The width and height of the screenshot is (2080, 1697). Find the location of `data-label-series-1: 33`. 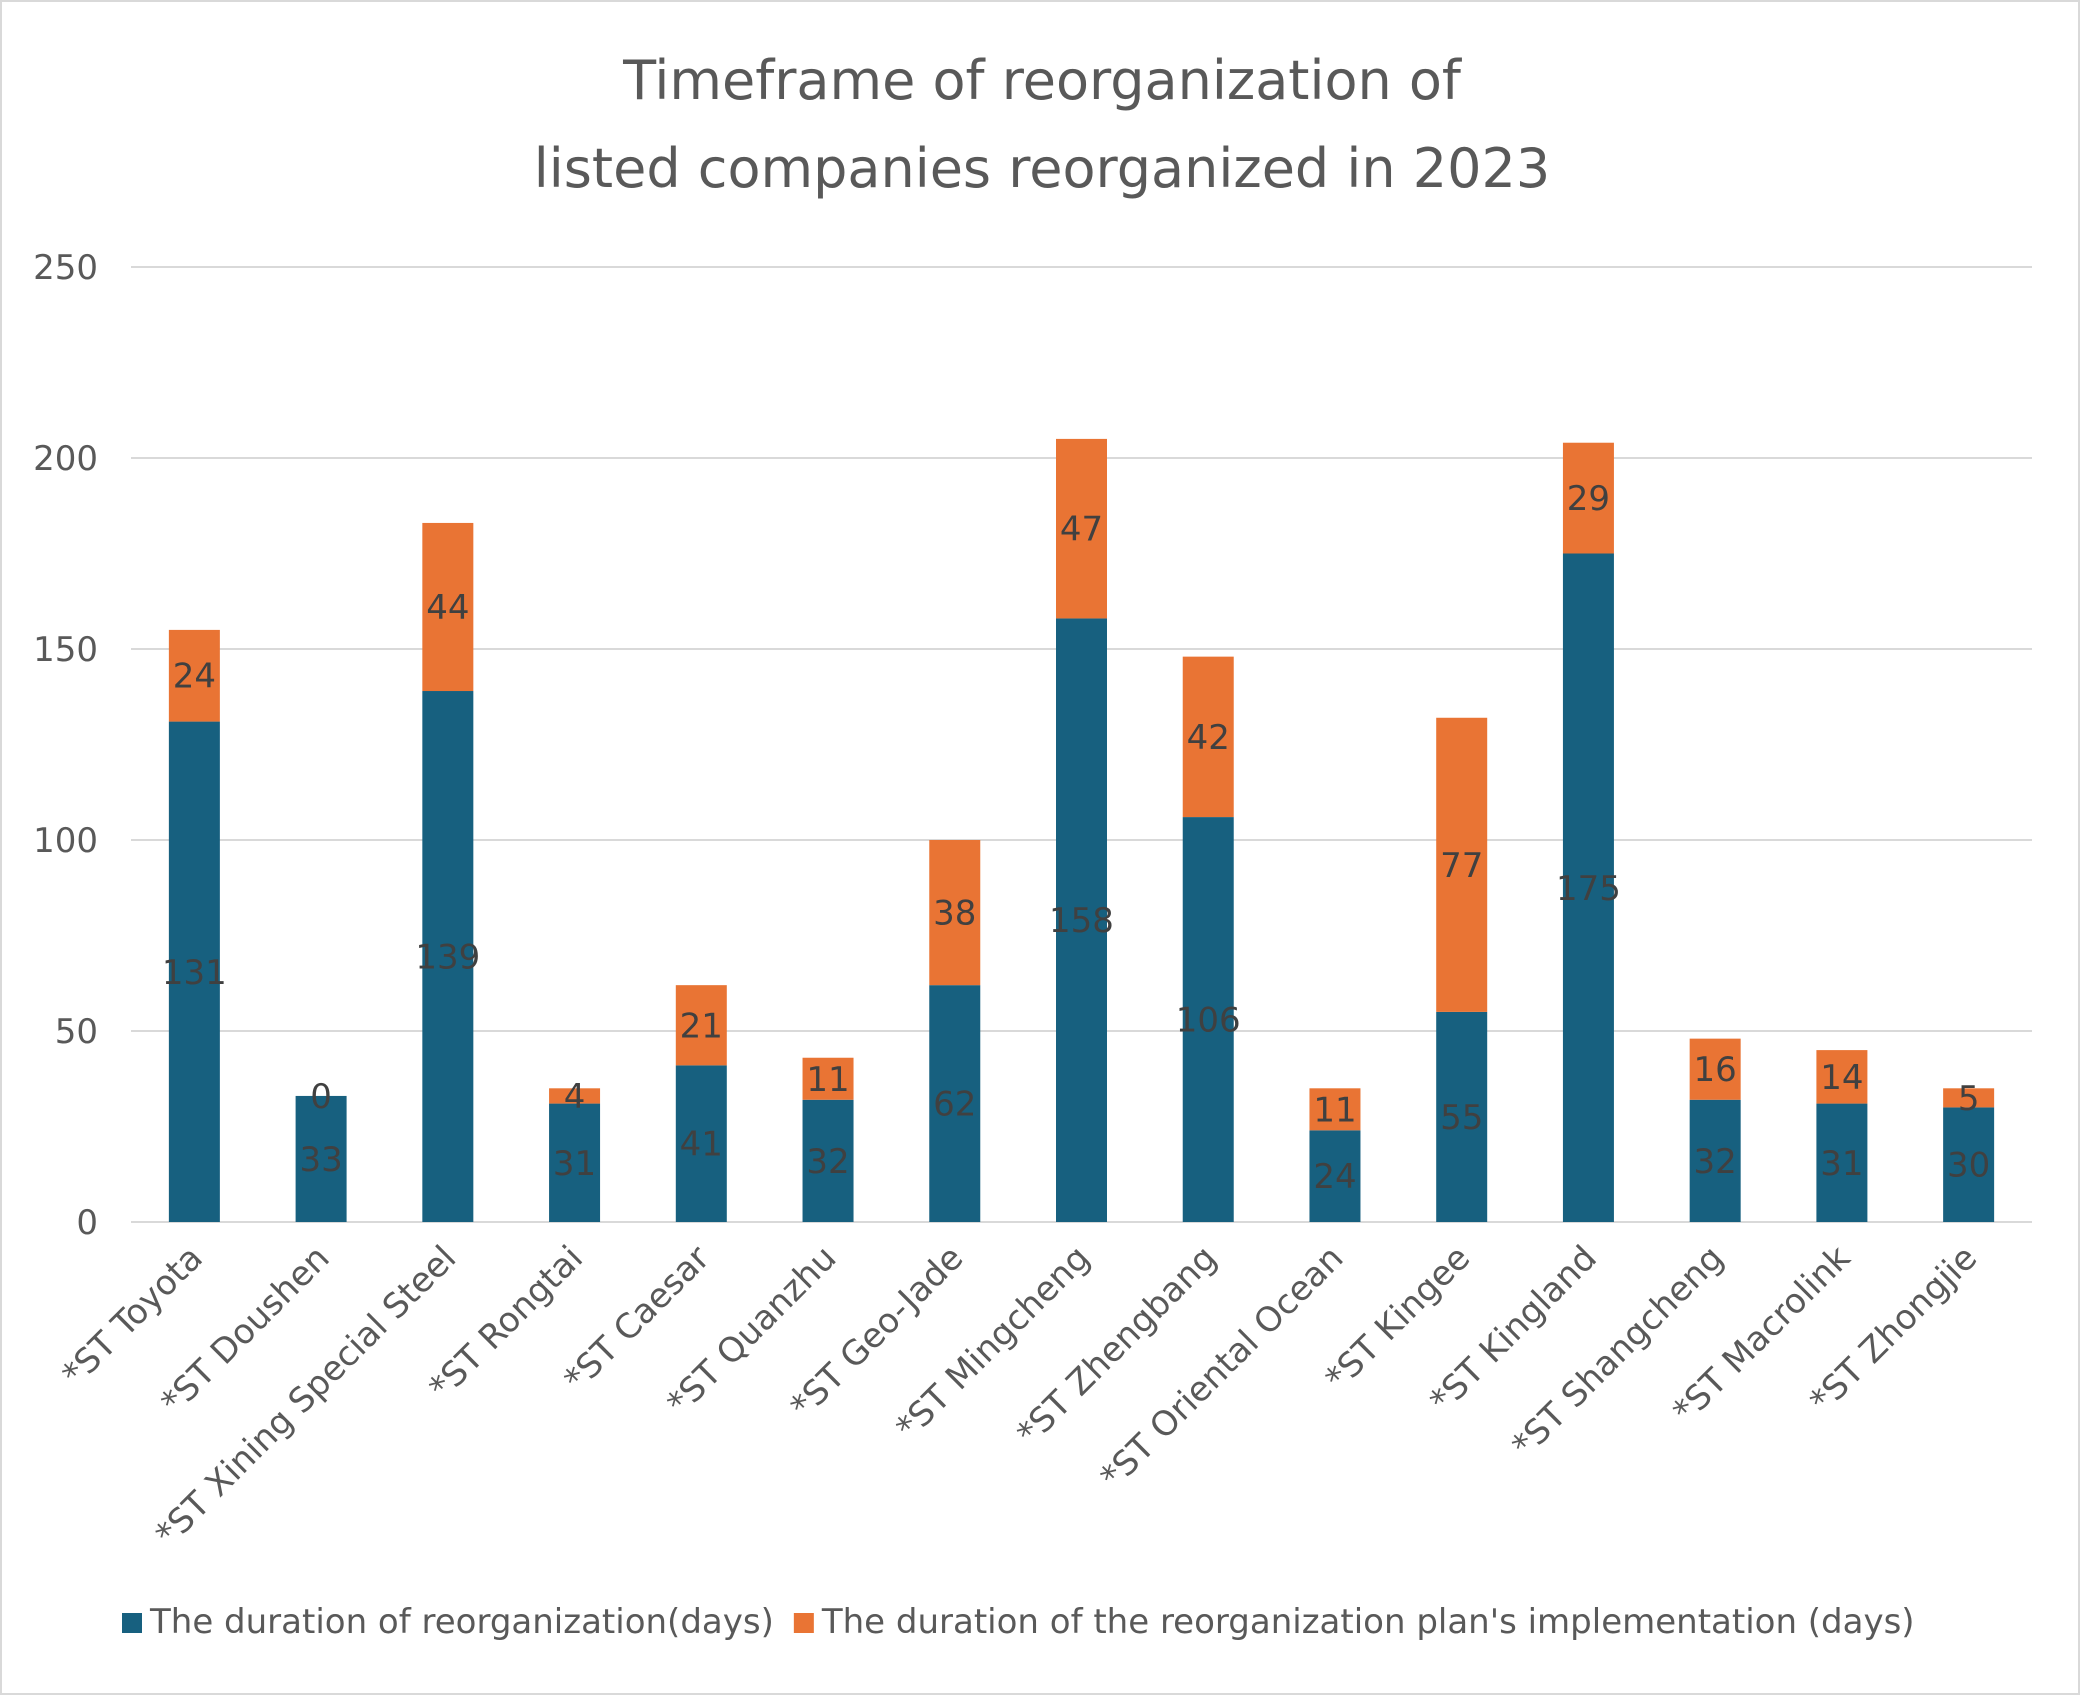

data-label-series-1: 33 is located at coordinates (320, 1160).